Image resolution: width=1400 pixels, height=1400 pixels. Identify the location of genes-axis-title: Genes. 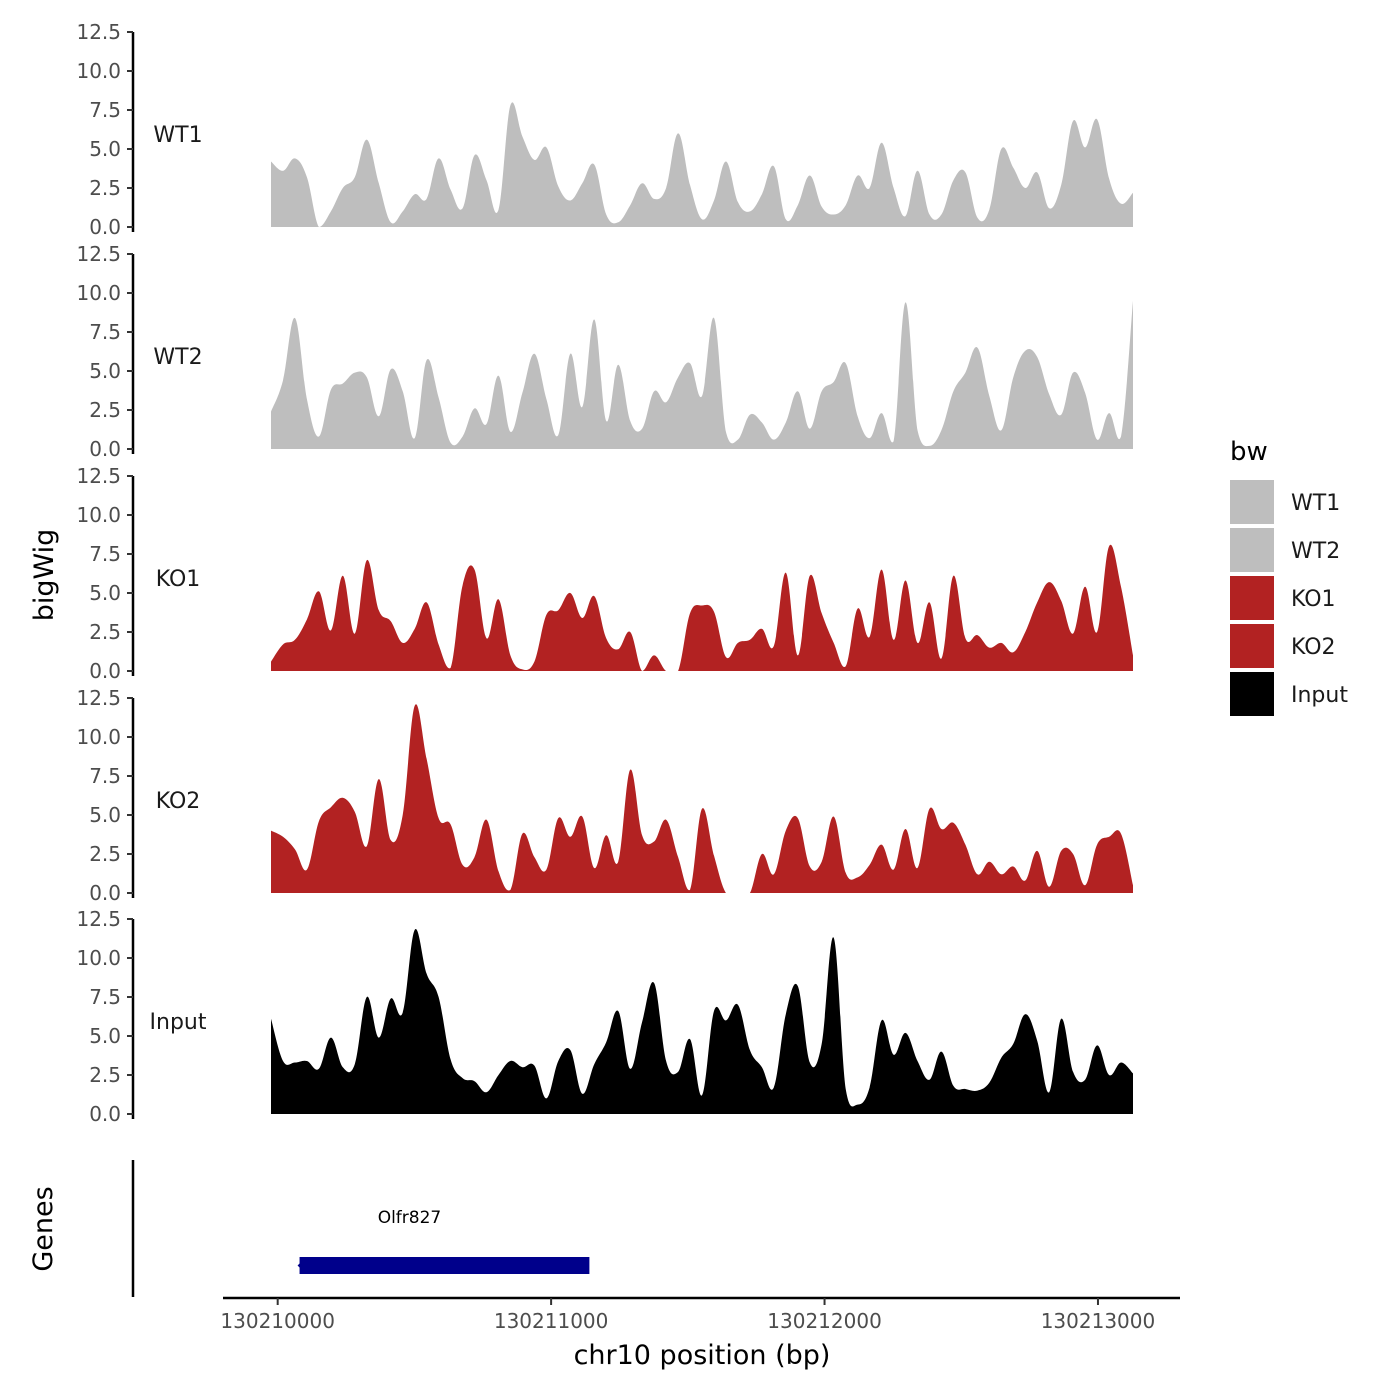
(43, 1228).